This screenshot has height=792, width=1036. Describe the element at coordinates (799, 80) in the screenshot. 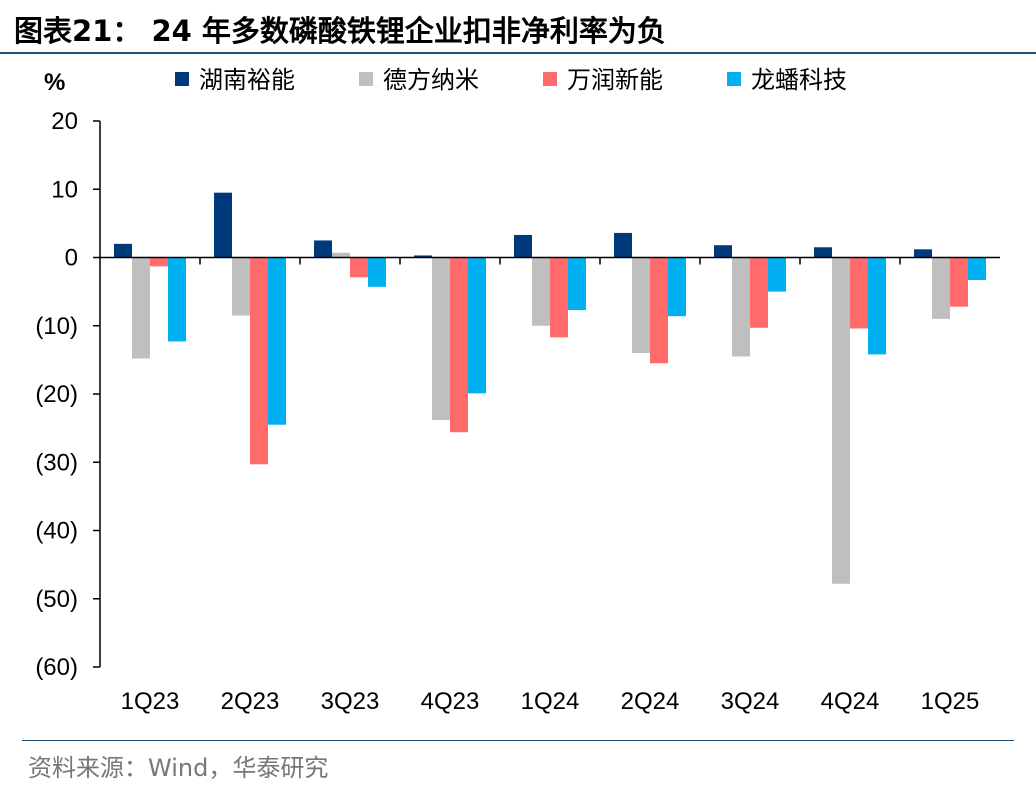

I see `legend-label: 龙蟠科技` at that location.